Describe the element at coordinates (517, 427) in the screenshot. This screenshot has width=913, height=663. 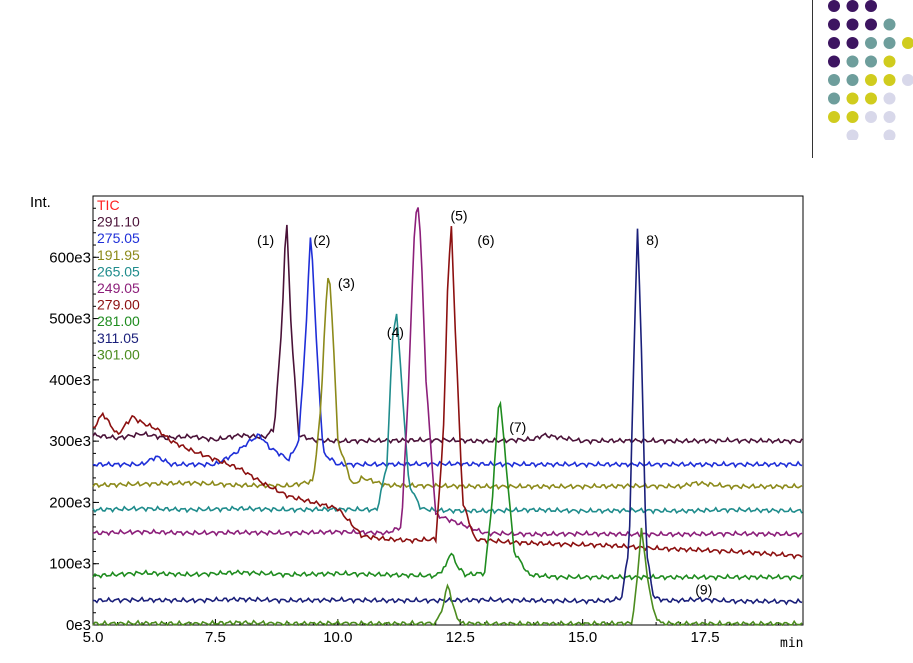
I see `peak-label: (7)` at that location.